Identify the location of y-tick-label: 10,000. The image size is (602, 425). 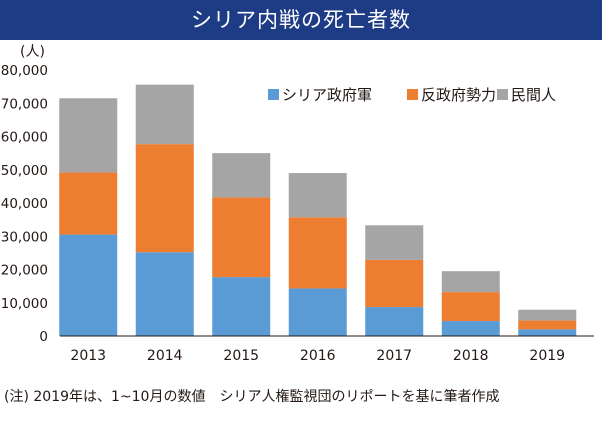
(24, 304).